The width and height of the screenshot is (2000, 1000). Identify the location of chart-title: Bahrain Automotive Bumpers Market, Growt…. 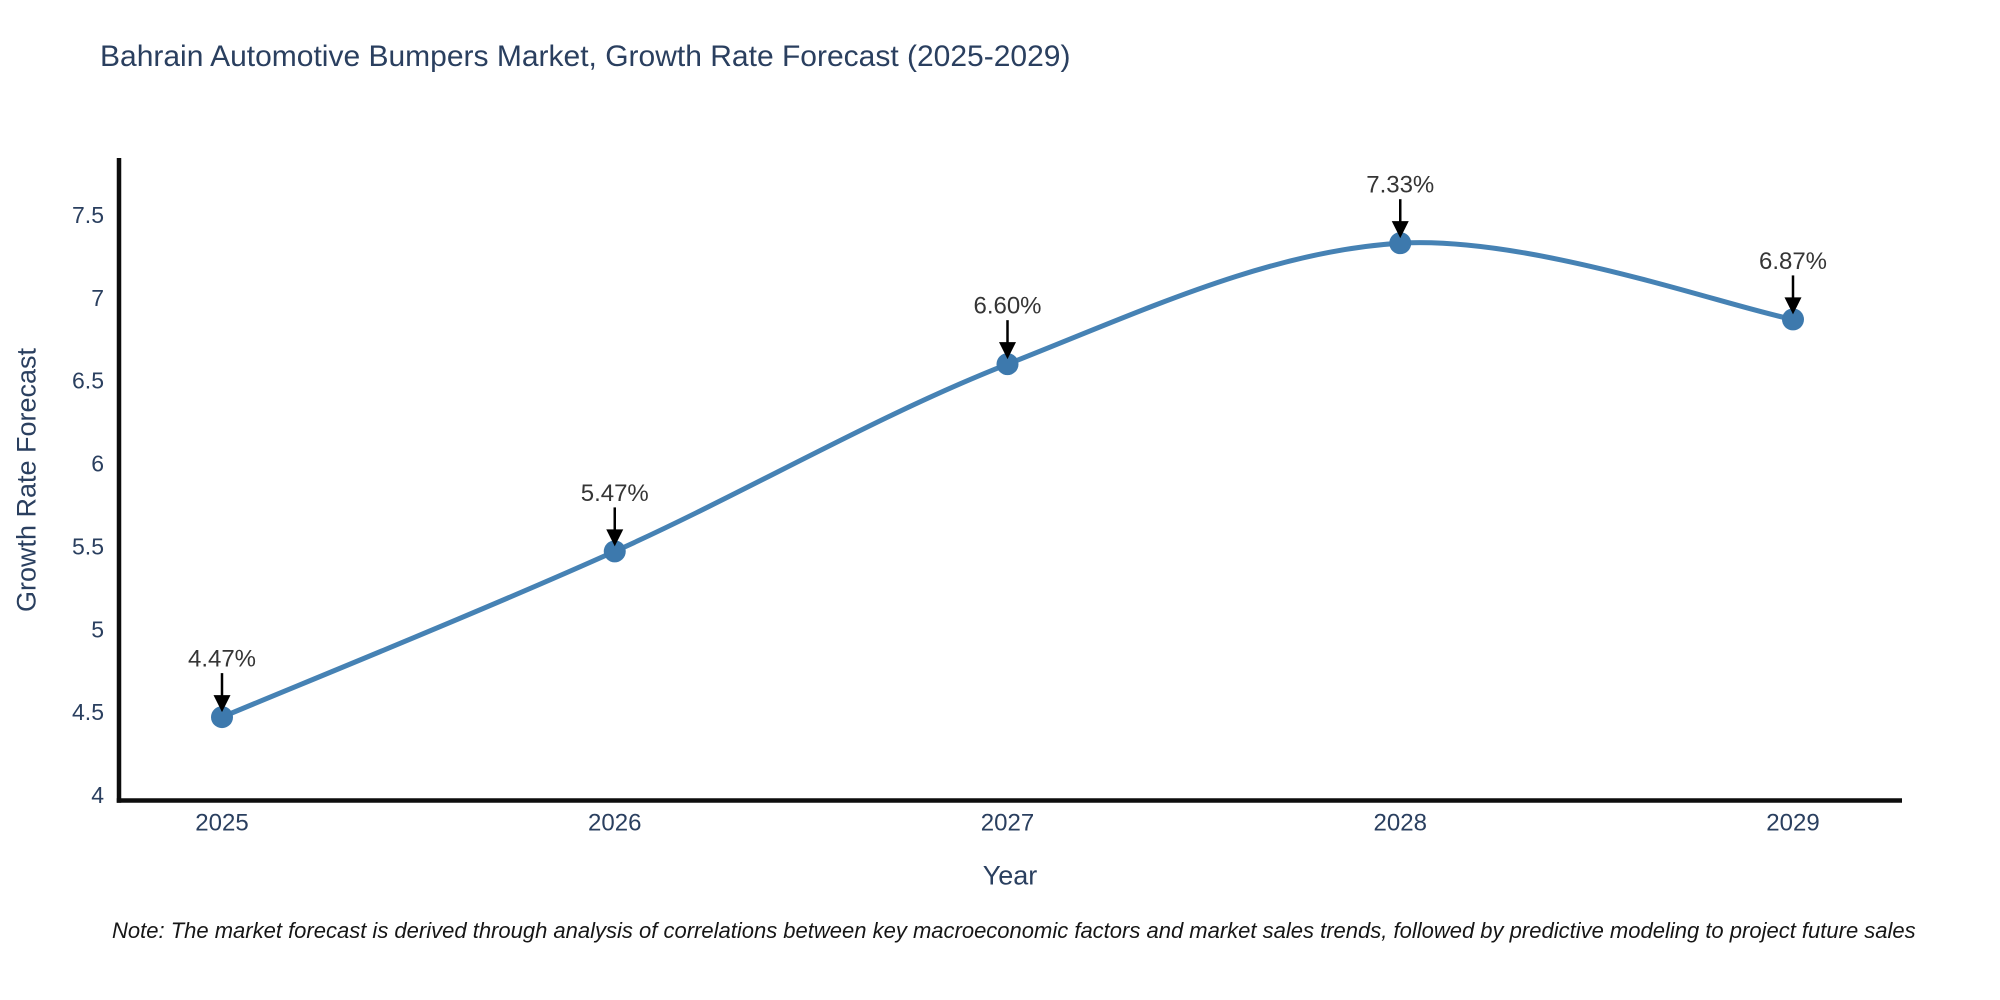
(585, 56).